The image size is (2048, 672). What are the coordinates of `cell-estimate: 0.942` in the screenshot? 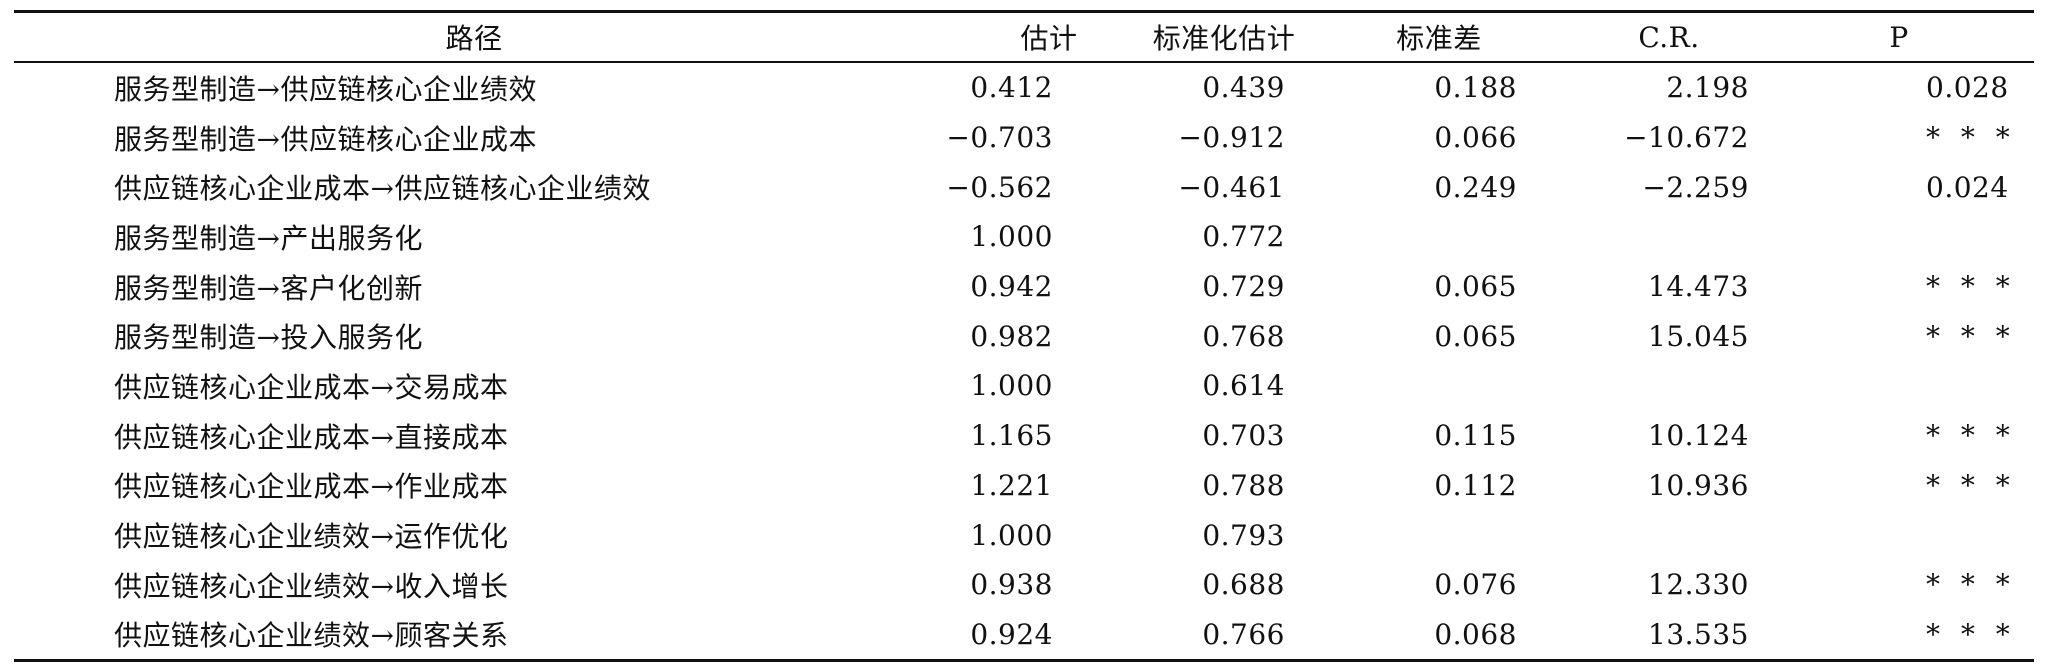 It's located at (1011, 287).